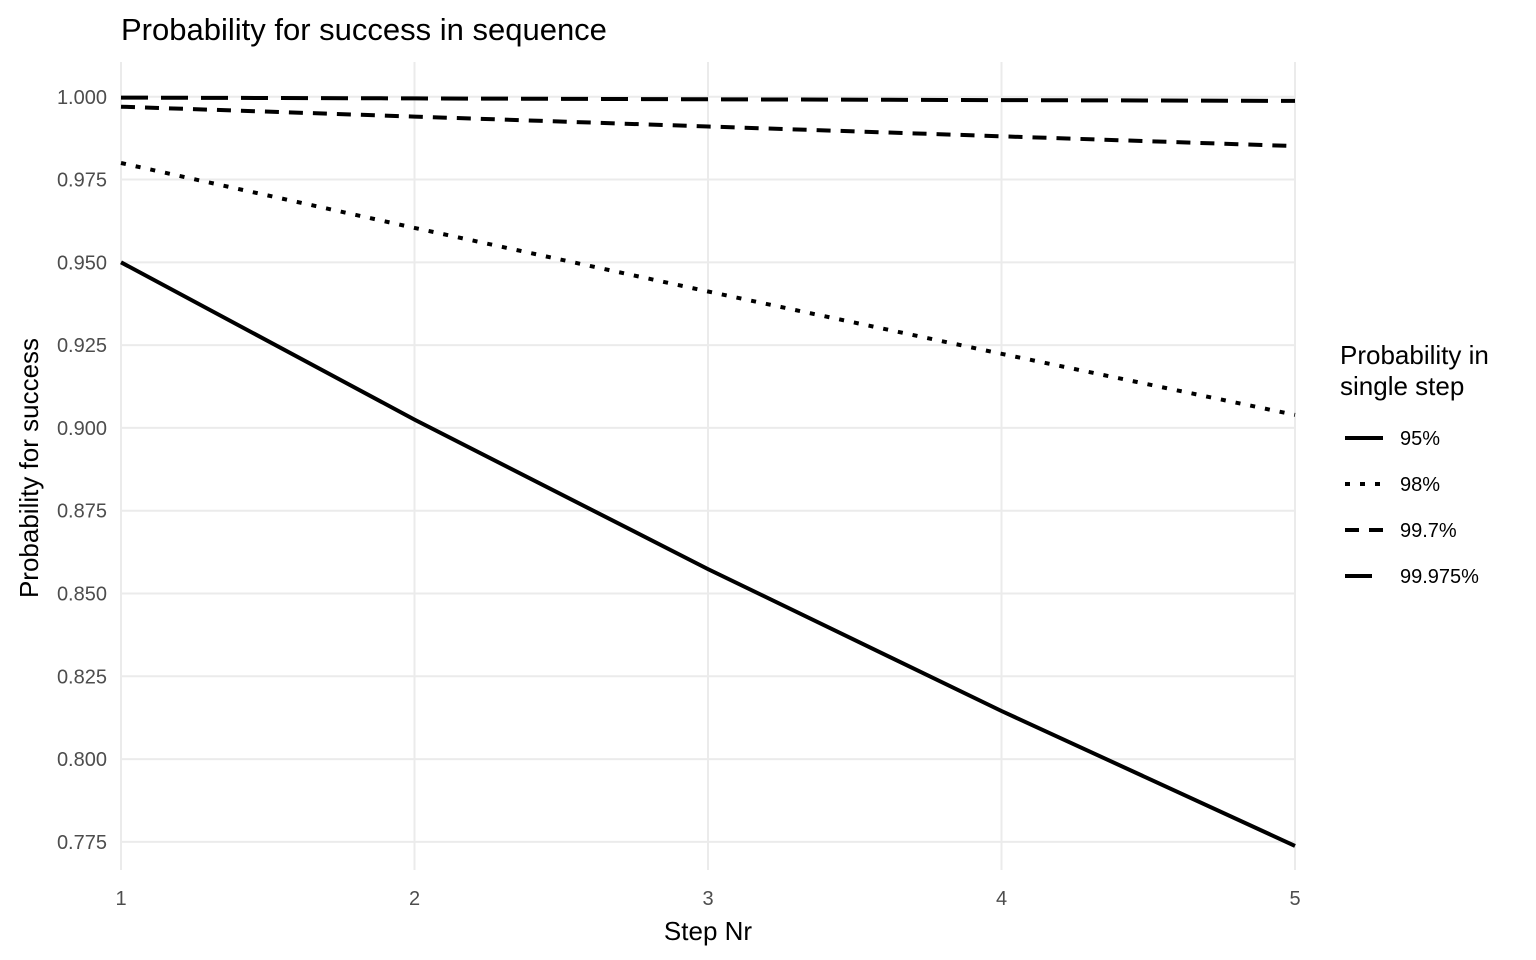 The height and width of the screenshot is (960, 1536). I want to click on y-tick-label: 0.800, so click(82, 760).